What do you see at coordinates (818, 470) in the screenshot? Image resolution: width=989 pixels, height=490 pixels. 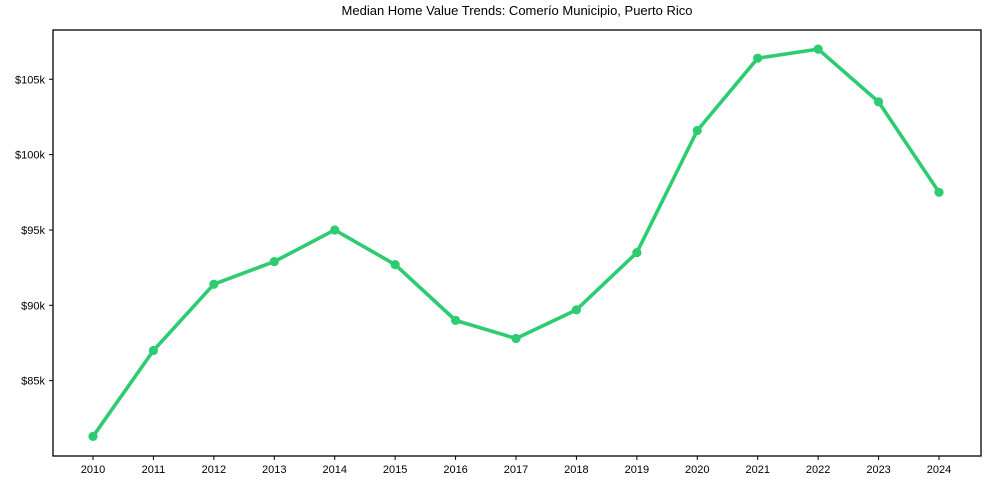 I see `x-tick-label: 2022` at bounding box center [818, 470].